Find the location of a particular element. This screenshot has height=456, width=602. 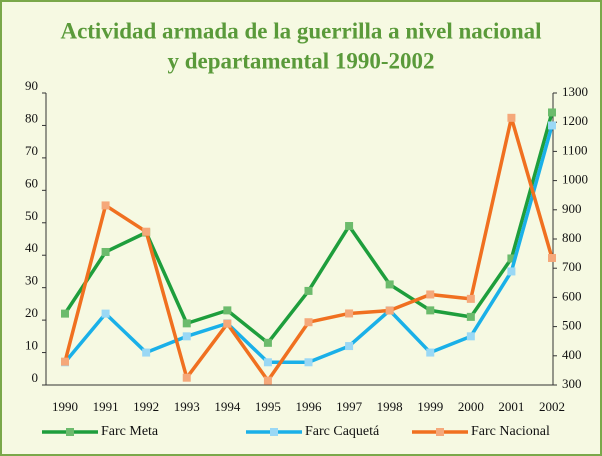

x-tick-label: 1996 is located at coordinates (309, 406).